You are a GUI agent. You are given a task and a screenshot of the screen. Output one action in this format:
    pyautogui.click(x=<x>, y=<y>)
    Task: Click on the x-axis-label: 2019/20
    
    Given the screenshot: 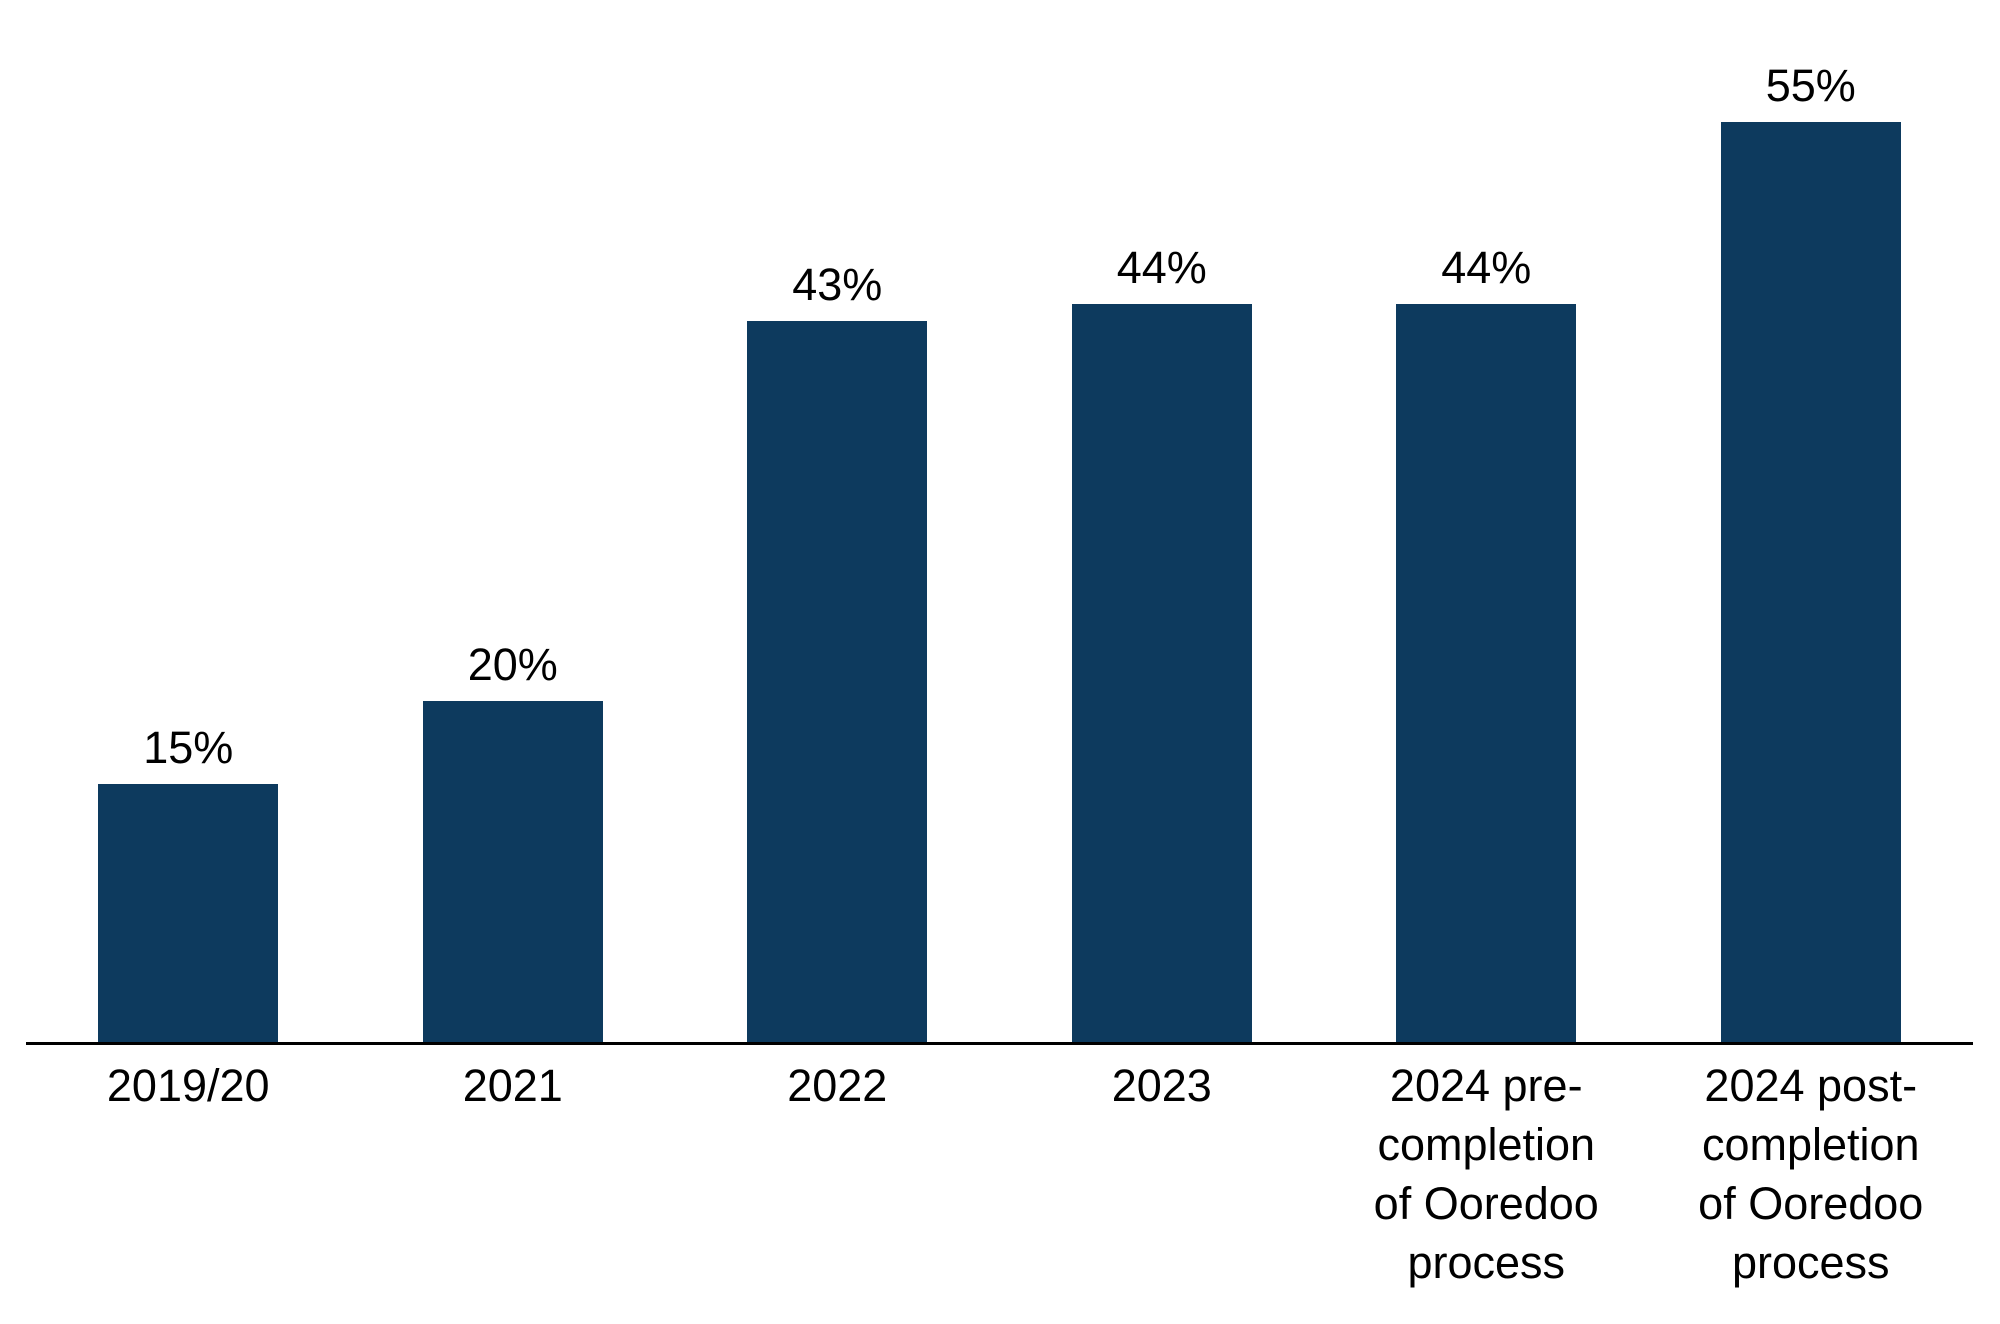 What is the action you would take?
    pyautogui.click(x=188, y=1085)
    